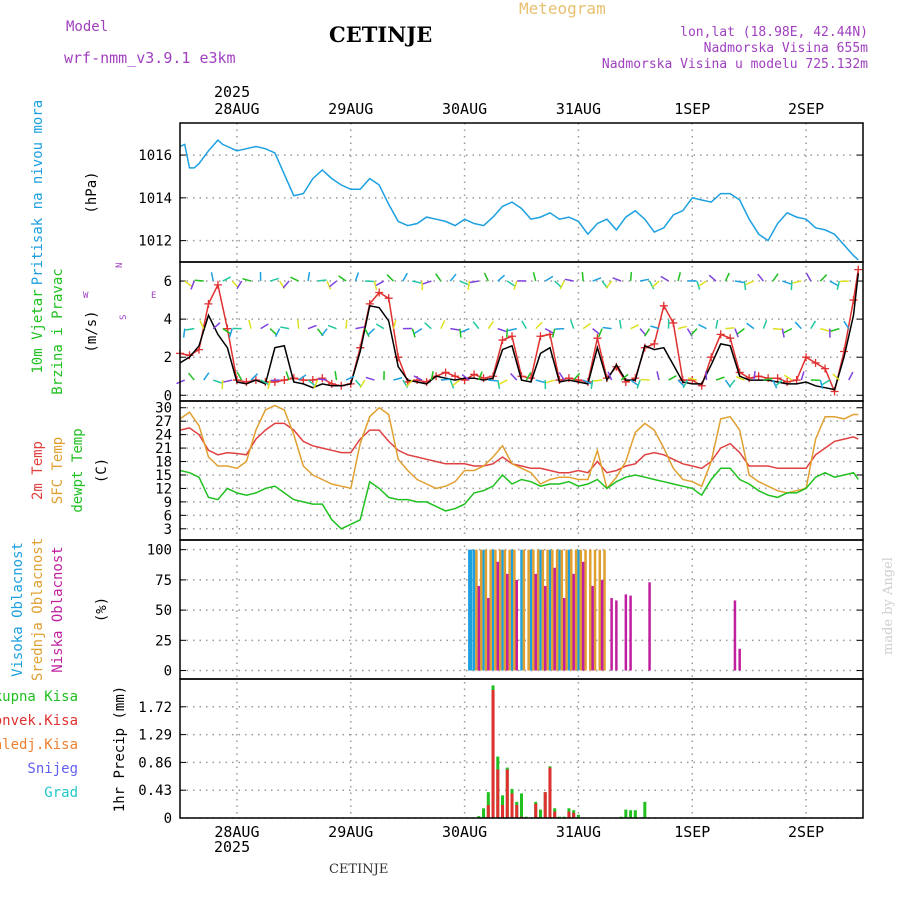 This screenshot has width=900, height=900. What do you see at coordinates (350, 832) in the screenshot?
I see `x-tick-label-bottom: 29AUG` at bounding box center [350, 832].